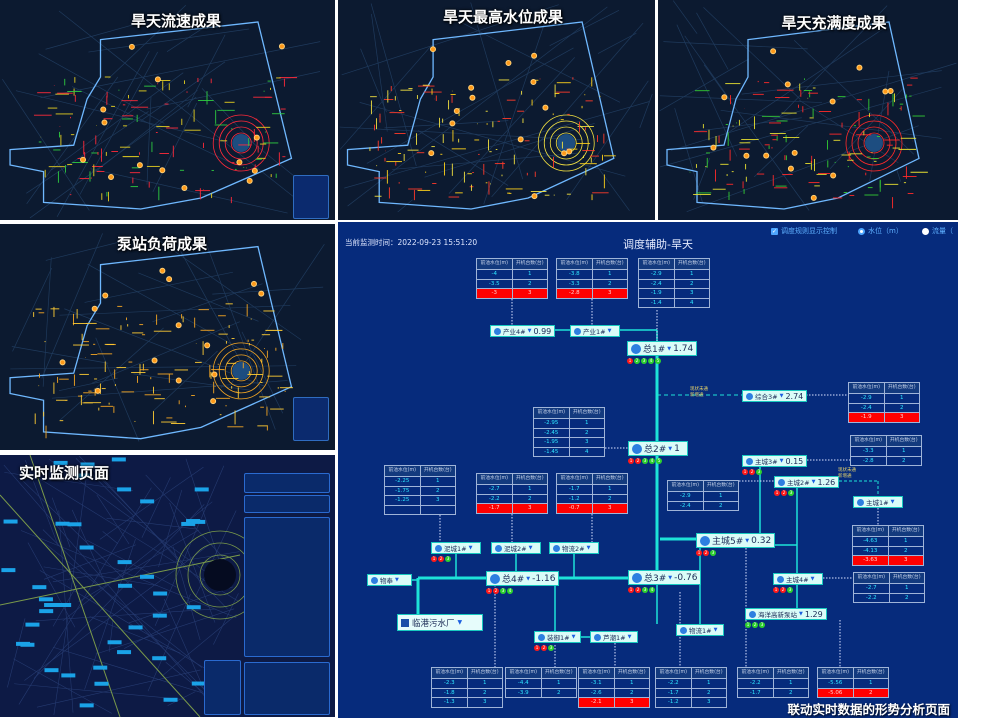 Image resolution: width=1000 pixels, height=724 pixels. I want to click on pump-station-node: 产业1# ▼, so click(595, 331).